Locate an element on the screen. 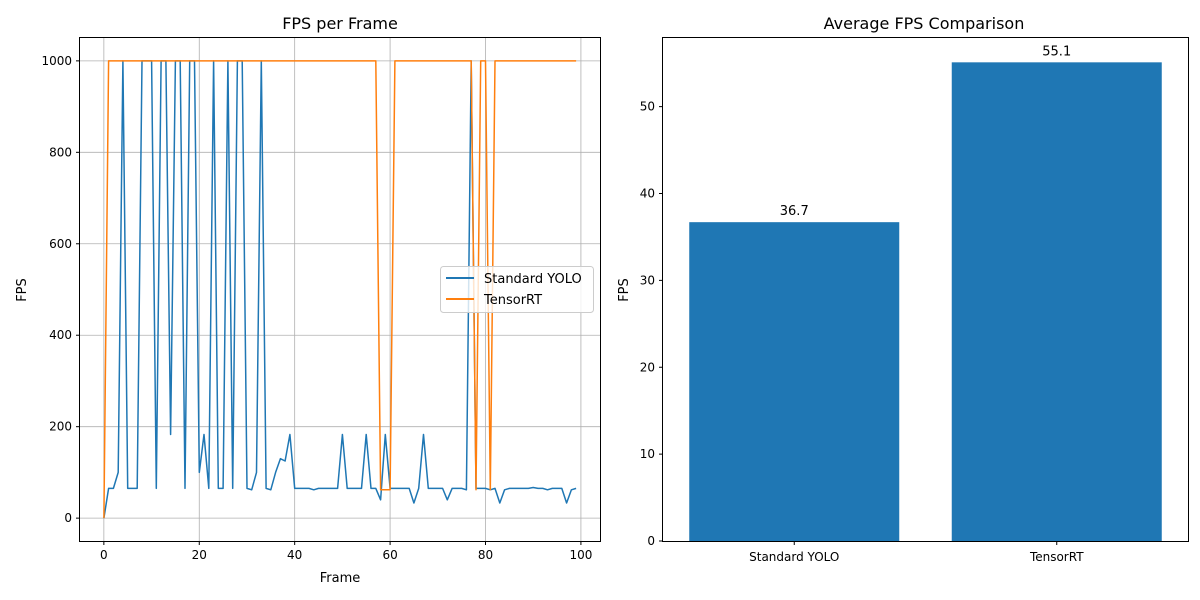 Image resolution: width=1200 pixels, height=600 pixels. y-tick-label: 30 is located at coordinates (647, 280).